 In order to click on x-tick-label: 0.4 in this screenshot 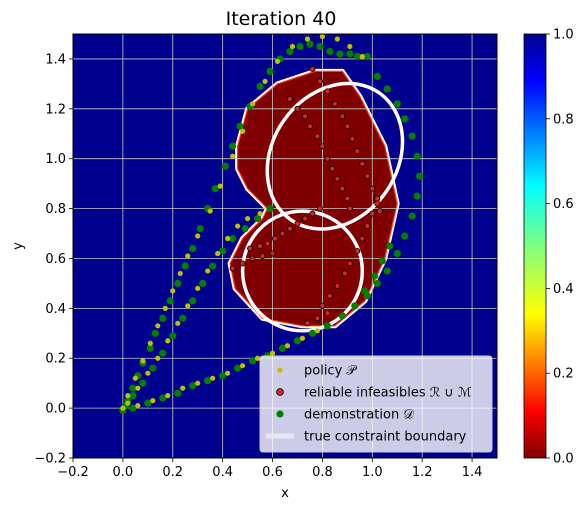, I will do `click(222, 472)`.